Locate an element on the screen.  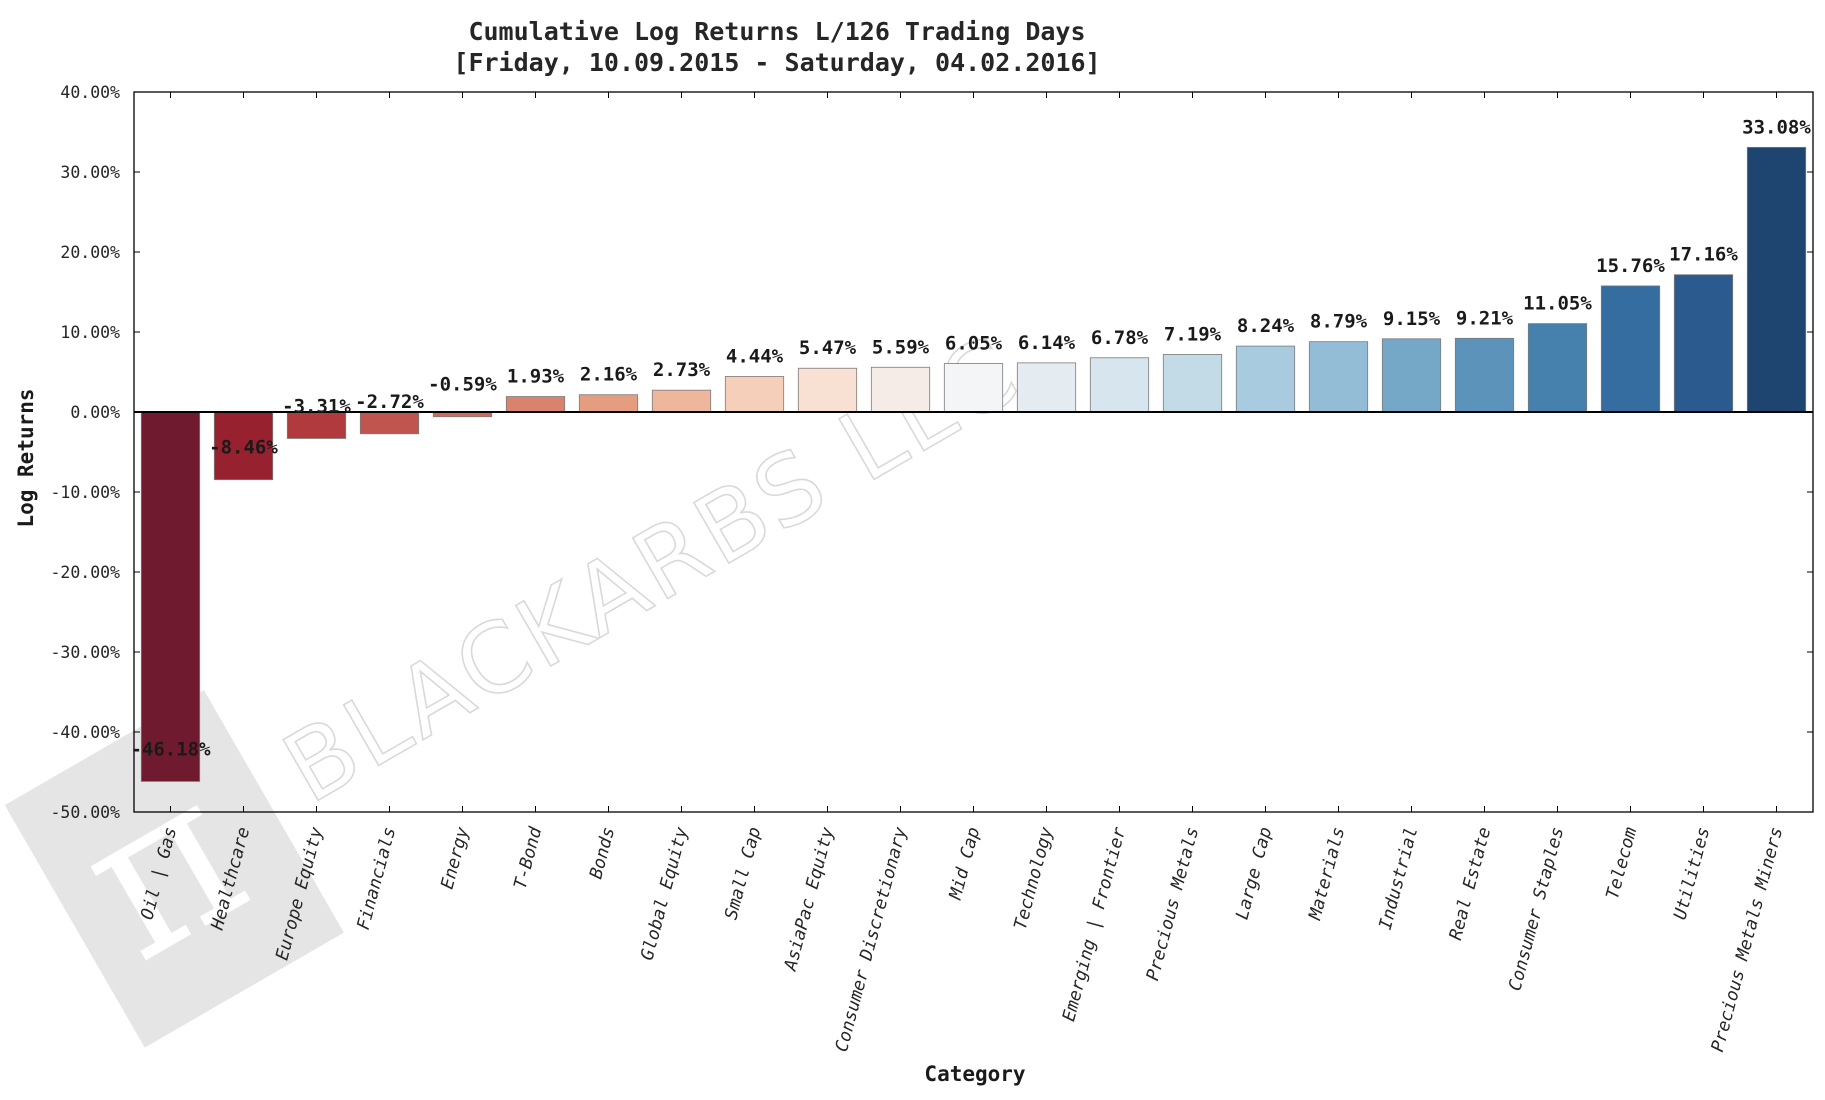
x-tick-label: Consumer Discretionary is located at coordinates (871, 940).